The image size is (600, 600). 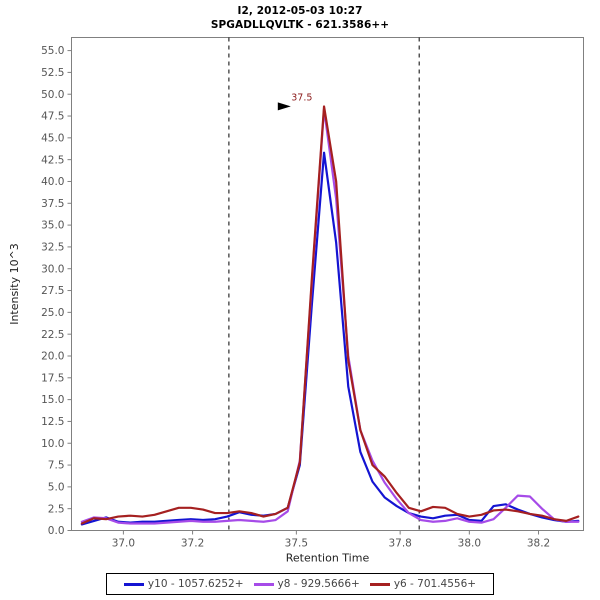 What do you see at coordinates (435, 584) in the screenshot?
I see `legend-item-label: y6 - 701.4556+` at bounding box center [435, 584].